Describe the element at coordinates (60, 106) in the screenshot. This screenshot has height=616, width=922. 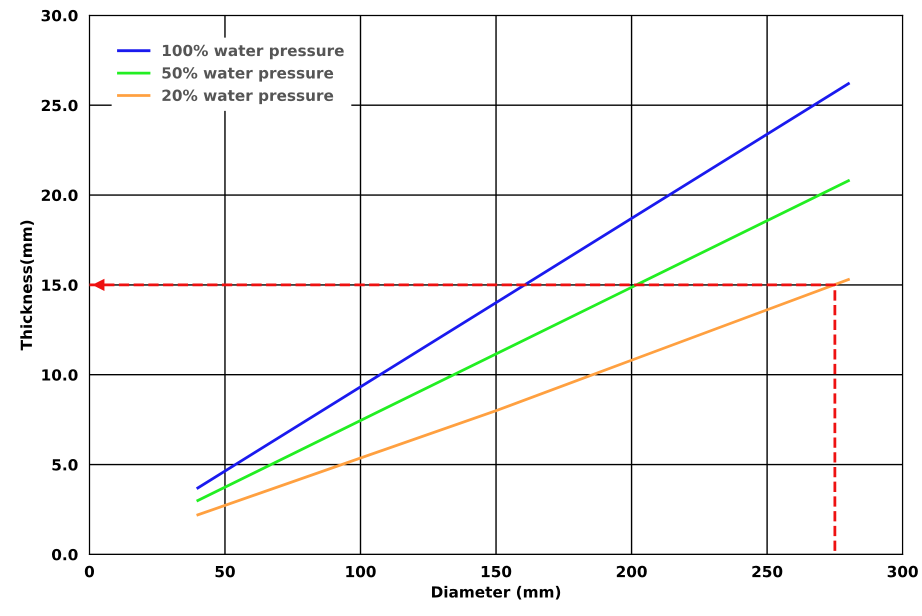
I see `y-tick-label: 25.0` at that location.